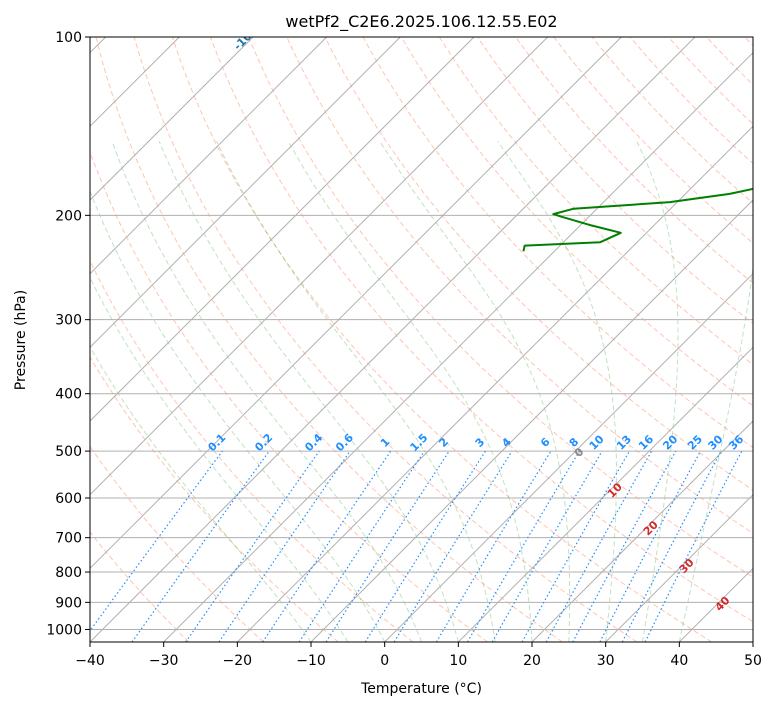 The width and height of the screenshot is (775, 708). Describe the element at coordinates (384, 661) in the screenshot. I see `x-tick-label: 0` at that location.